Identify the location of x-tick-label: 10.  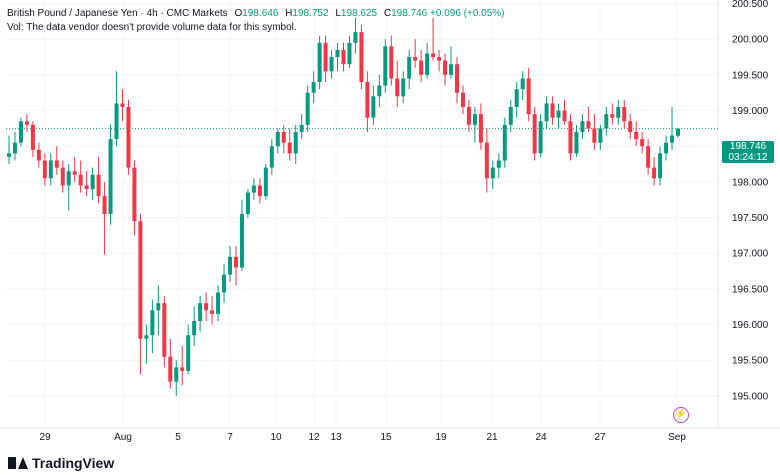
(276, 437).